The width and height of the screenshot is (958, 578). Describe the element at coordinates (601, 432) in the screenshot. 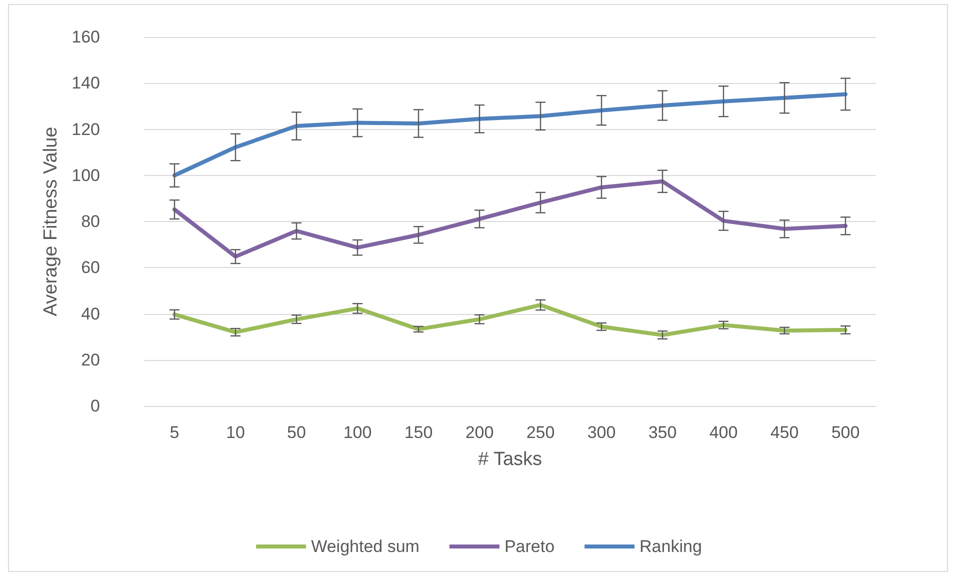

I see `x-tick-label: 300` at that location.